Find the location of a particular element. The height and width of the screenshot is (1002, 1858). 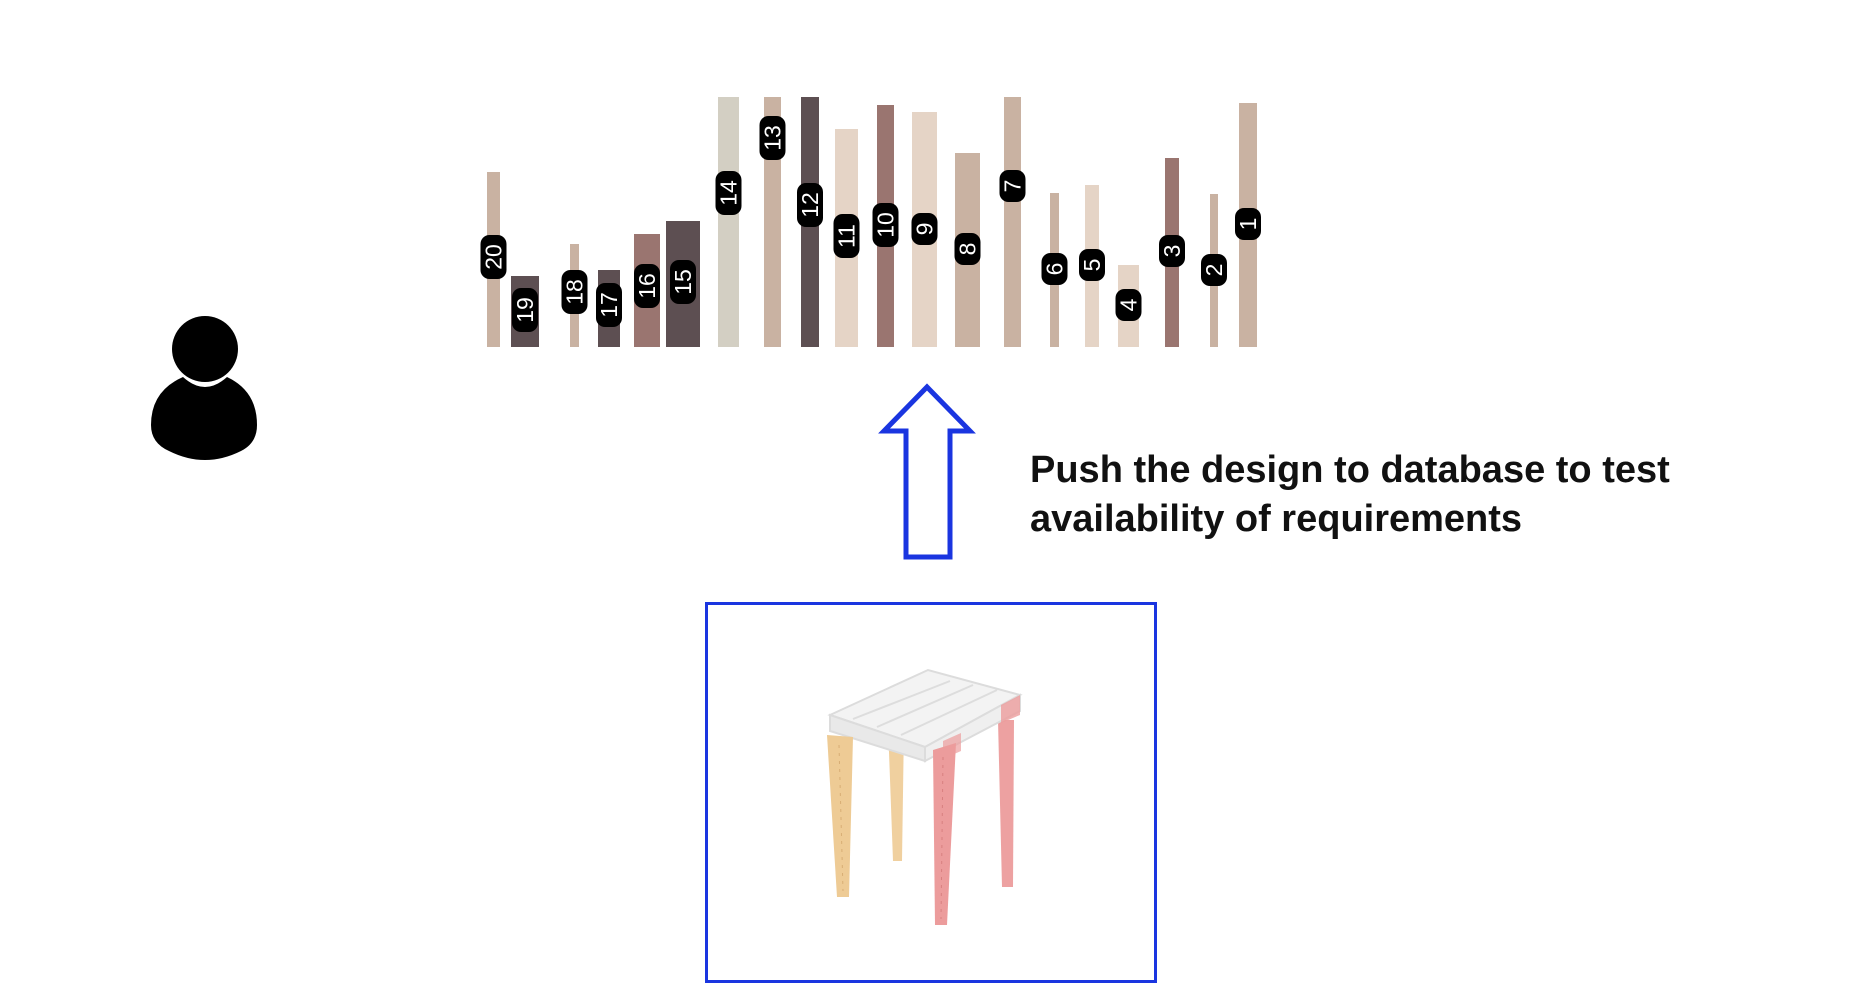

stock-label-text: 9 is located at coordinates (925, 229).